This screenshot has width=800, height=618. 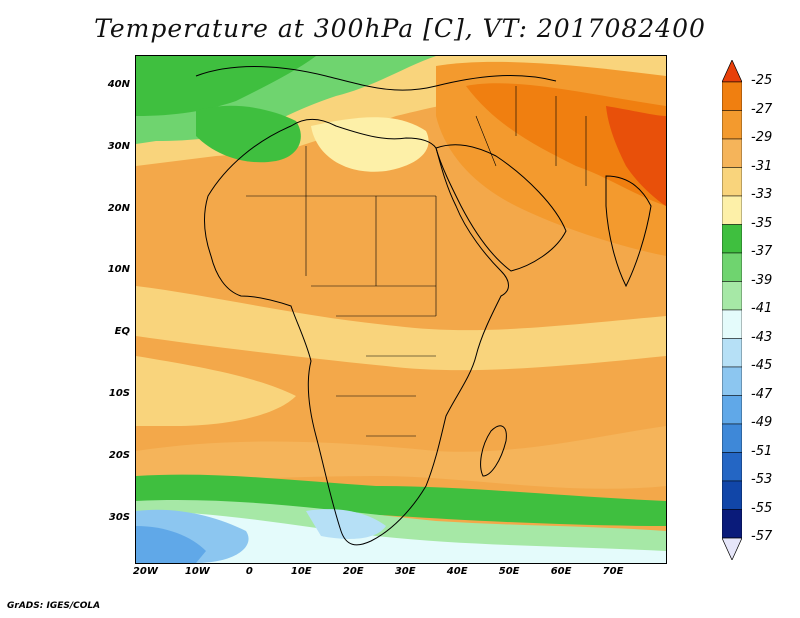 What do you see at coordinates (118, 84) in the screenshot?
I see `lat-label: 40N` at bounding box center [118, 84].